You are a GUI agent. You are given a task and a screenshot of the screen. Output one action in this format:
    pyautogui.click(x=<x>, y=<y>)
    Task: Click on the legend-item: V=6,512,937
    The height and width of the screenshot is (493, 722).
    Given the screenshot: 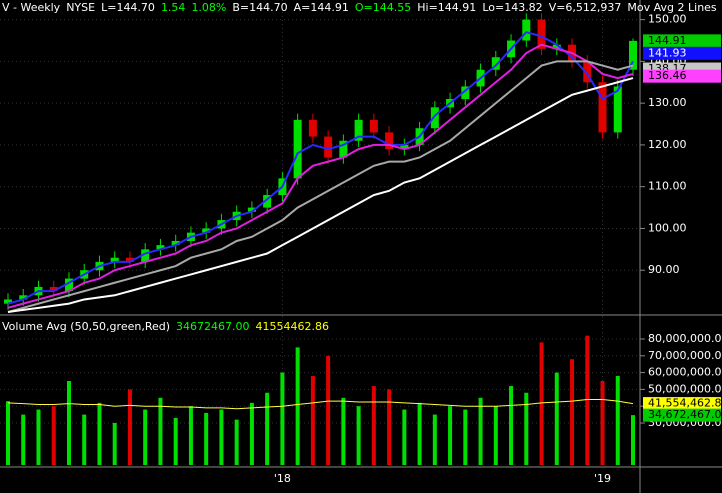 What is the action you would take?
    pyautogui.click(x=585, y=7)
    